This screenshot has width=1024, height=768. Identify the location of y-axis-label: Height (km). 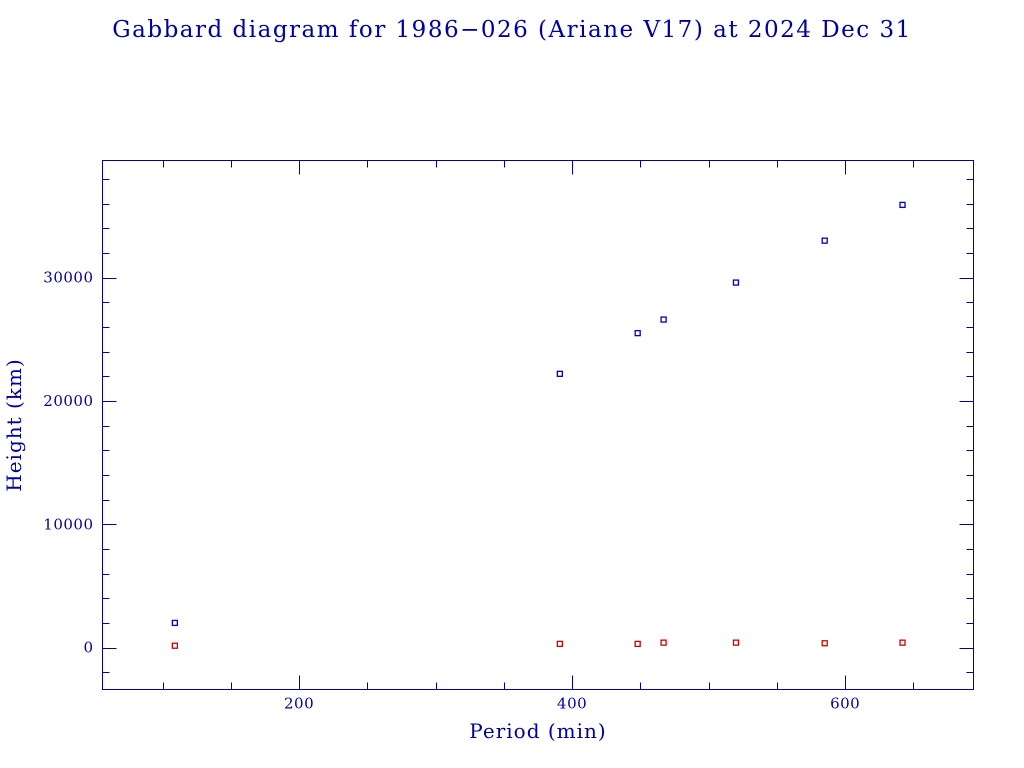
(14, 424).